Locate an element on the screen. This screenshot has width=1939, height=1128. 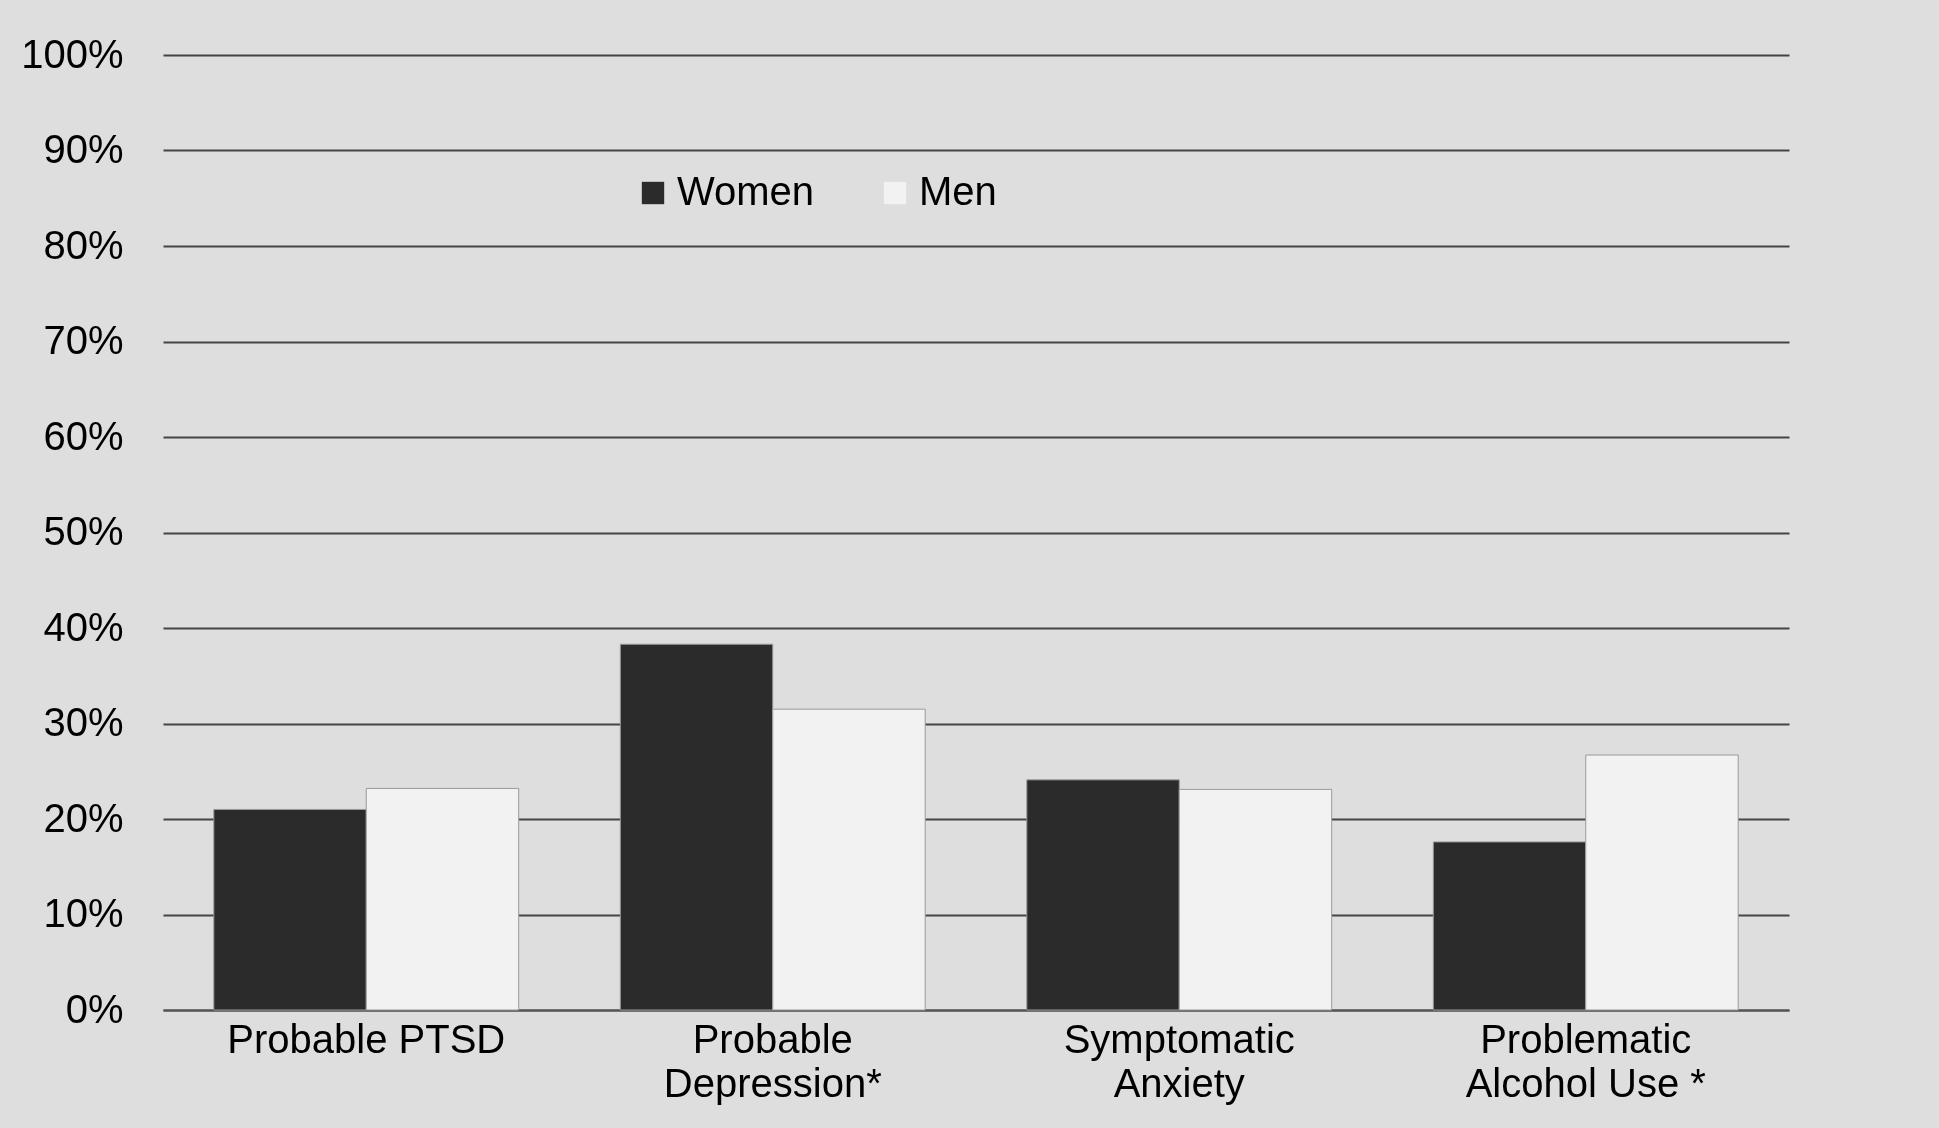
y-tick-label: 20% is located at coordinates (83, 817).